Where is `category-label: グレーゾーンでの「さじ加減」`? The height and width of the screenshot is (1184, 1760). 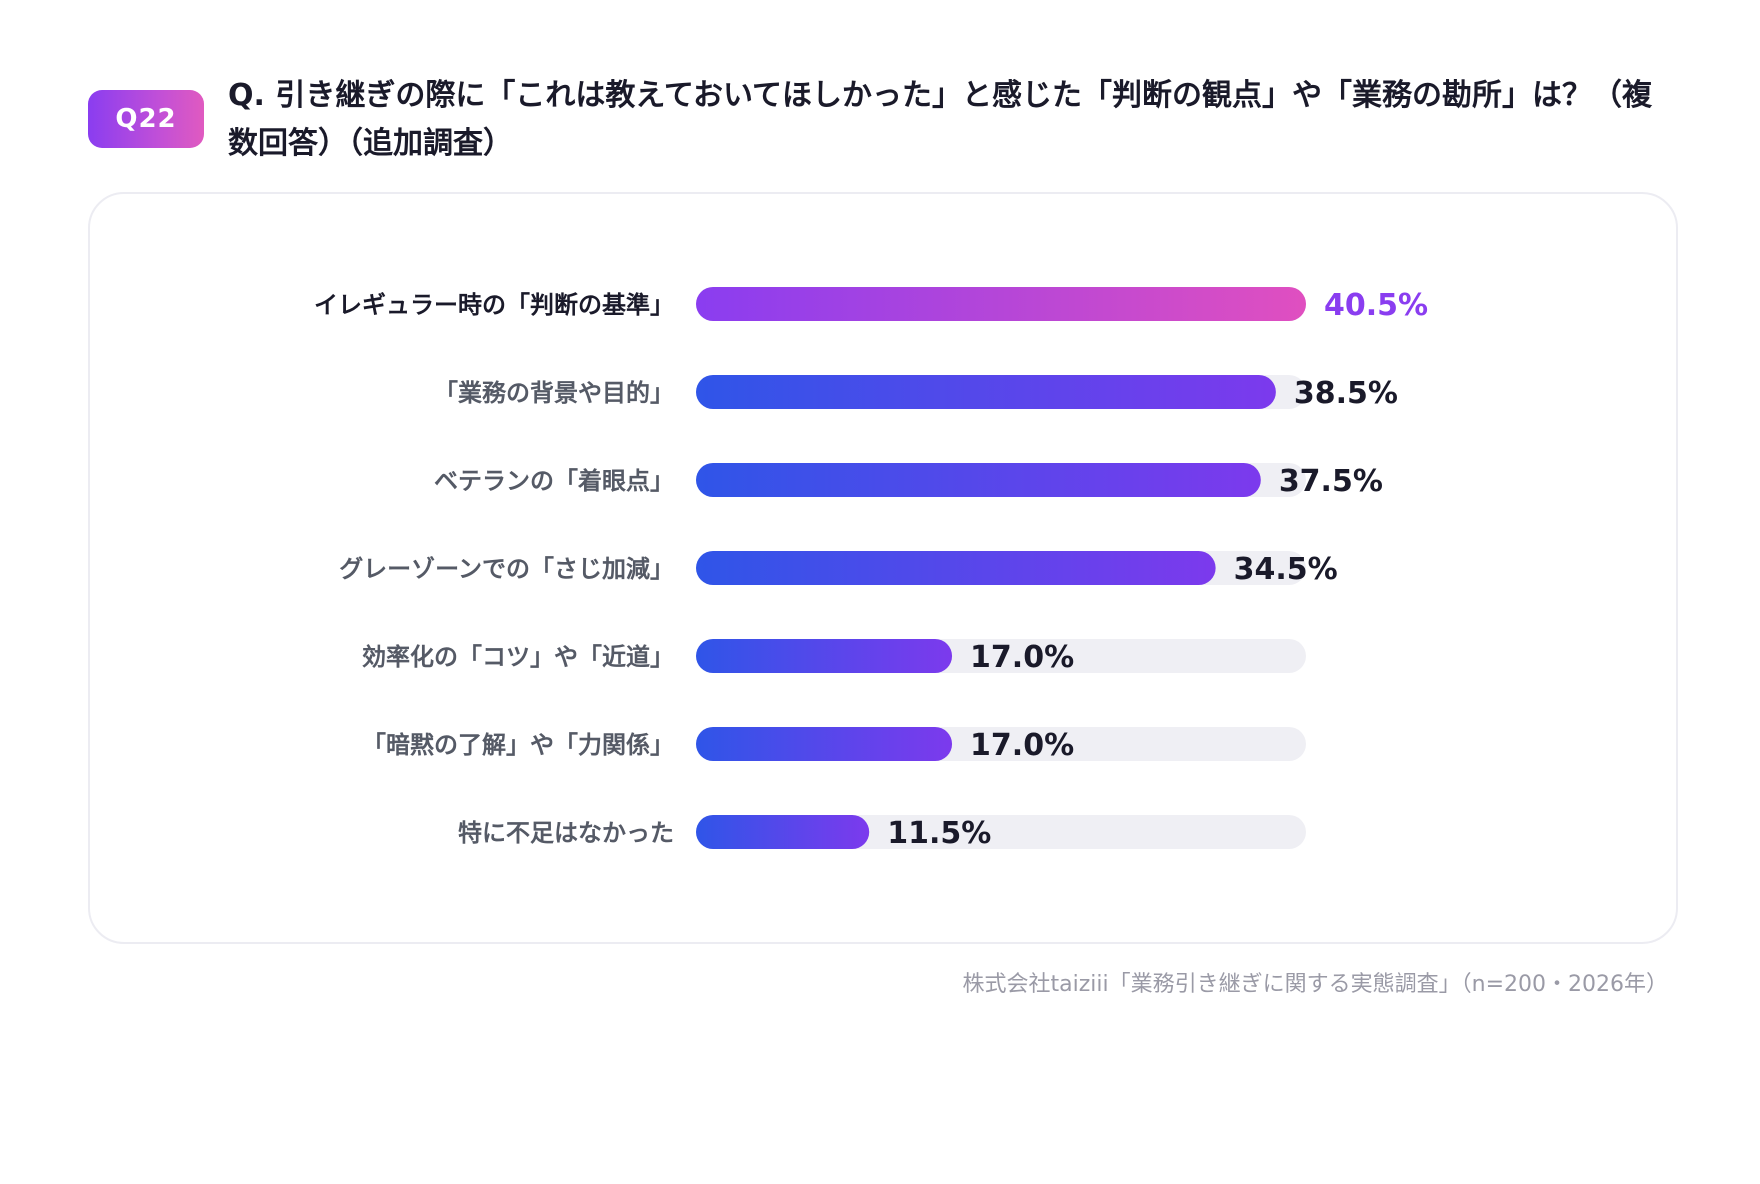
category-label: グレーゾーンでの「さじ加減」 is located at coordinates (506, 569).